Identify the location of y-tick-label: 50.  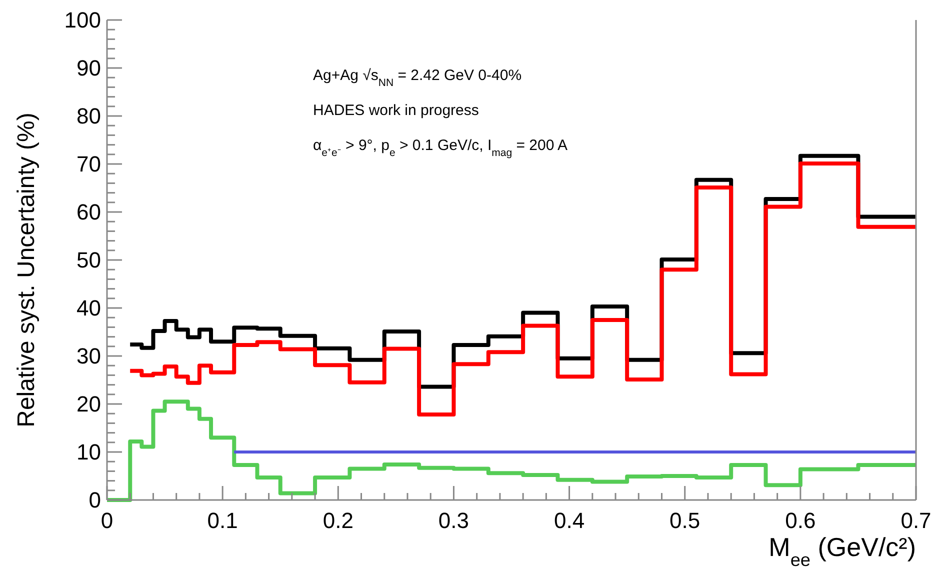
(88, 260).